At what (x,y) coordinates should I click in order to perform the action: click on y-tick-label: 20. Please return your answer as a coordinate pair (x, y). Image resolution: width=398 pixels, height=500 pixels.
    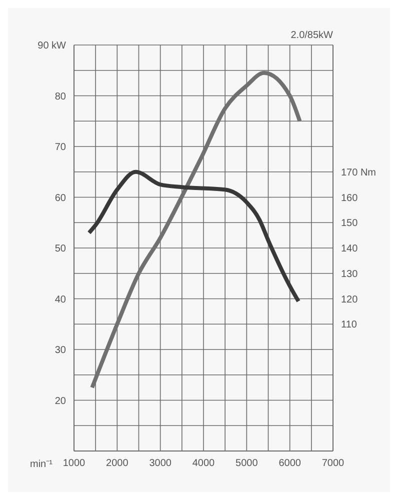
    Looking at the image, I should click on (60, 401).